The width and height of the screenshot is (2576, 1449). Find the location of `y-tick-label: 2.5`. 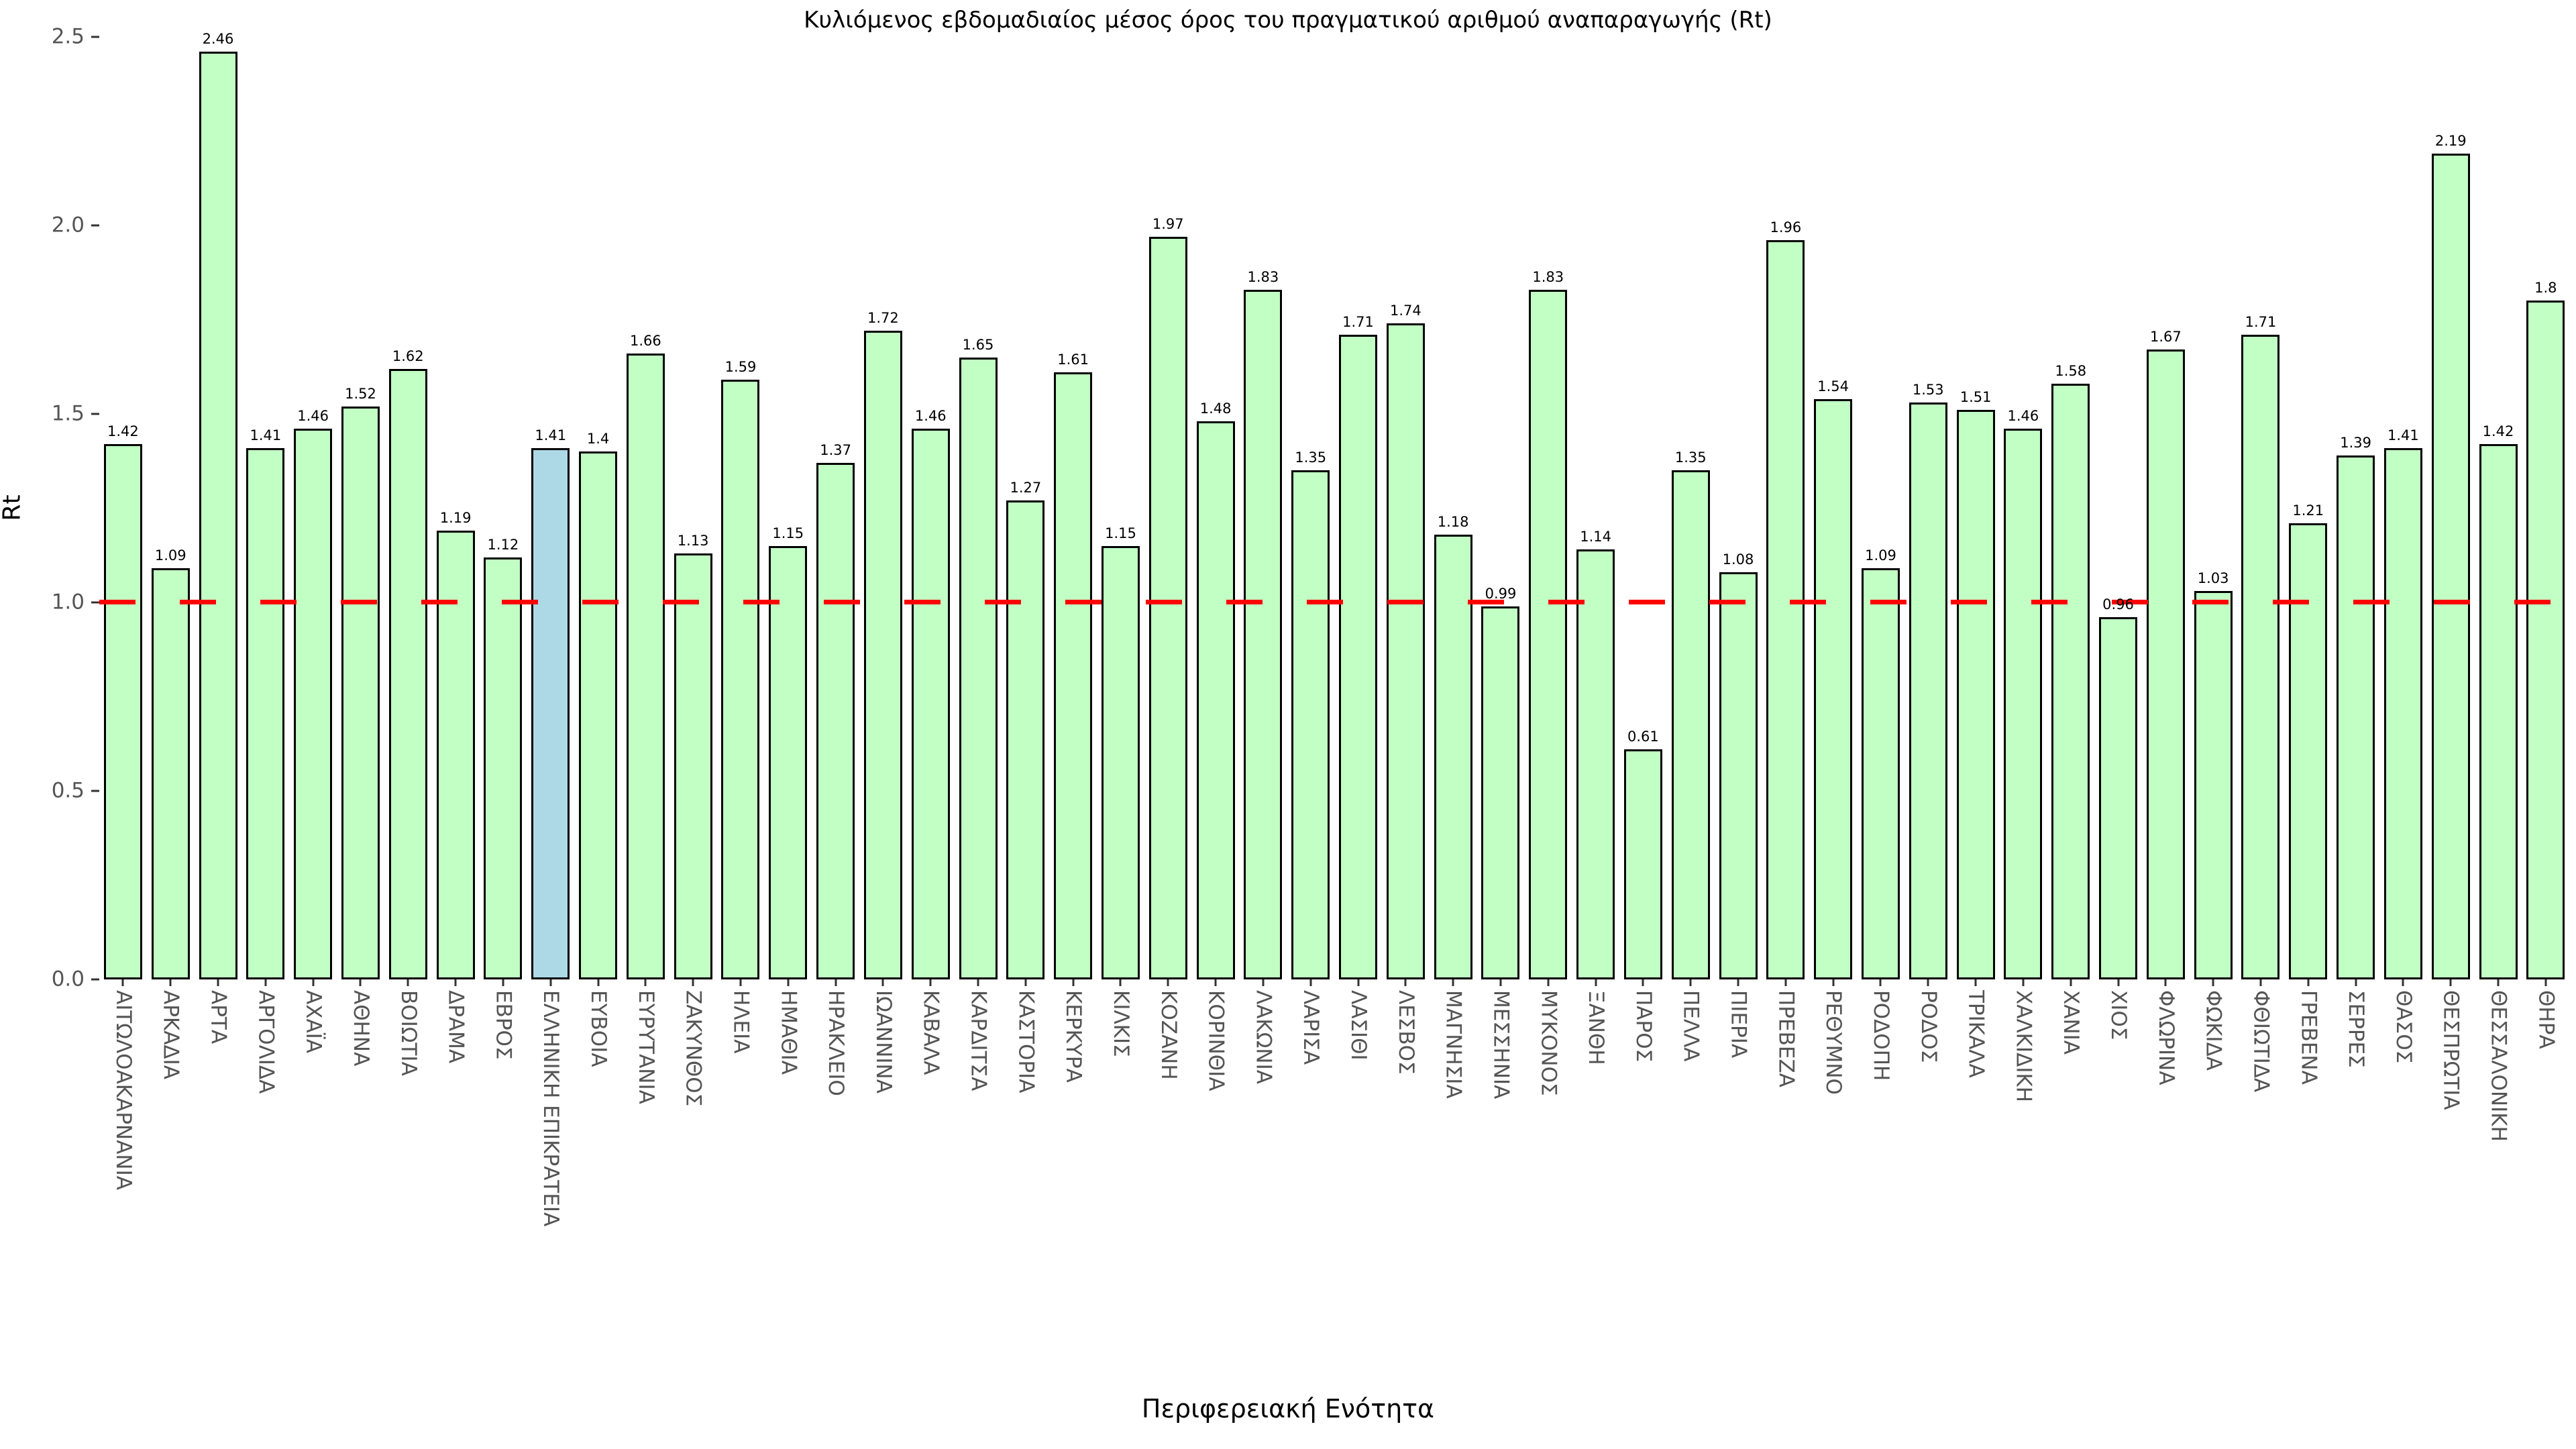

y-tick-label: 2.5 is located at coordinates (68, 36).